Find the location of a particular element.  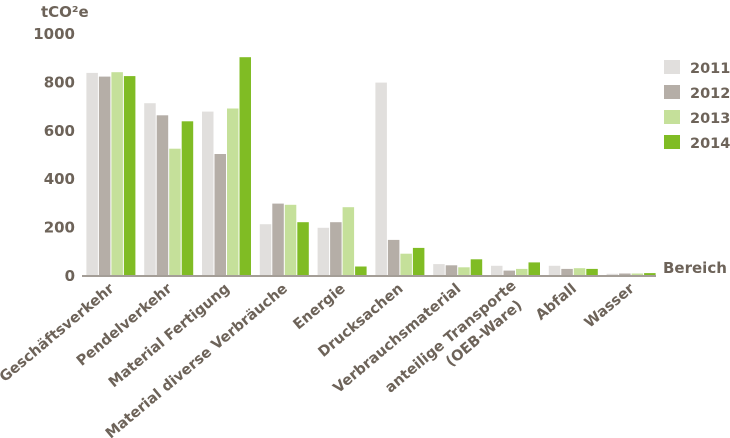

x-category-label: Geschäftsverkehr is located at coordinates (59, 332).